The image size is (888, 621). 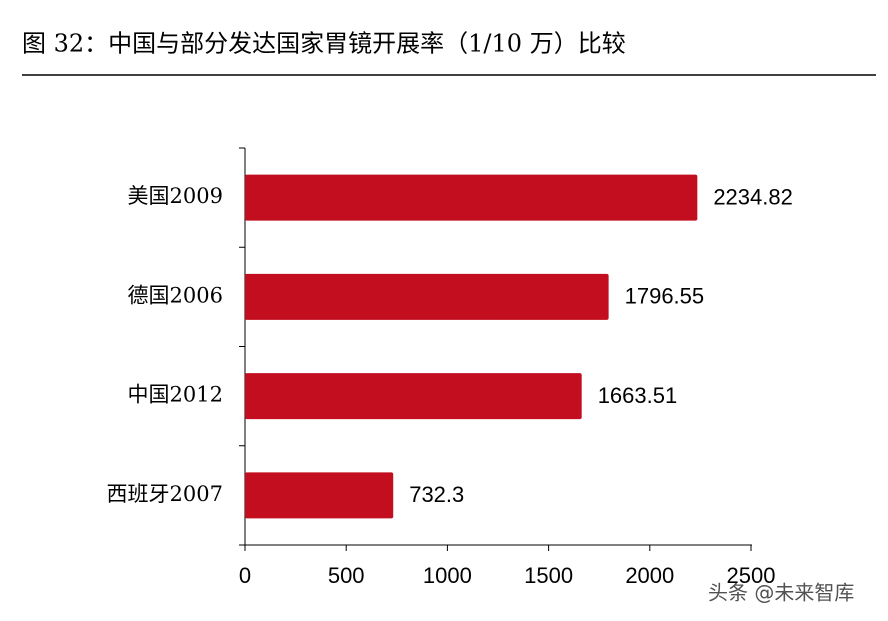 I want to click on watermark: 头条 @未来智库, so click(x=781, y=593).